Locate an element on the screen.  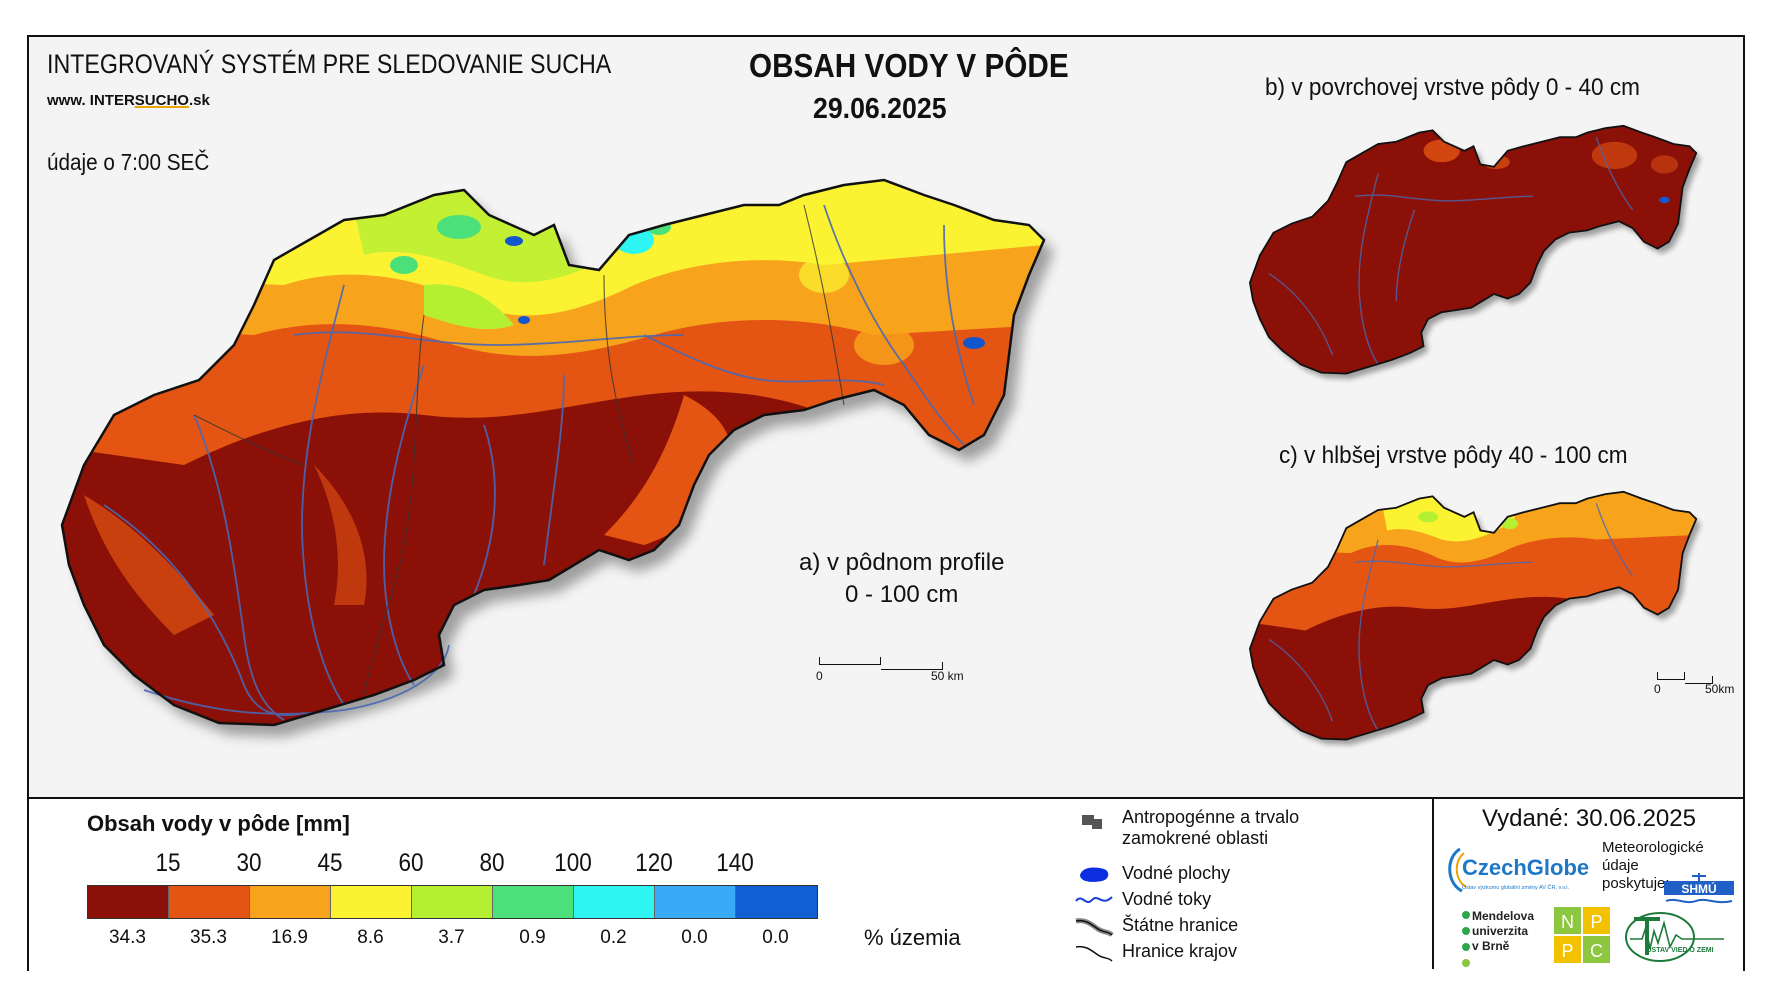
map-c is located at coordinates (1473, 615).